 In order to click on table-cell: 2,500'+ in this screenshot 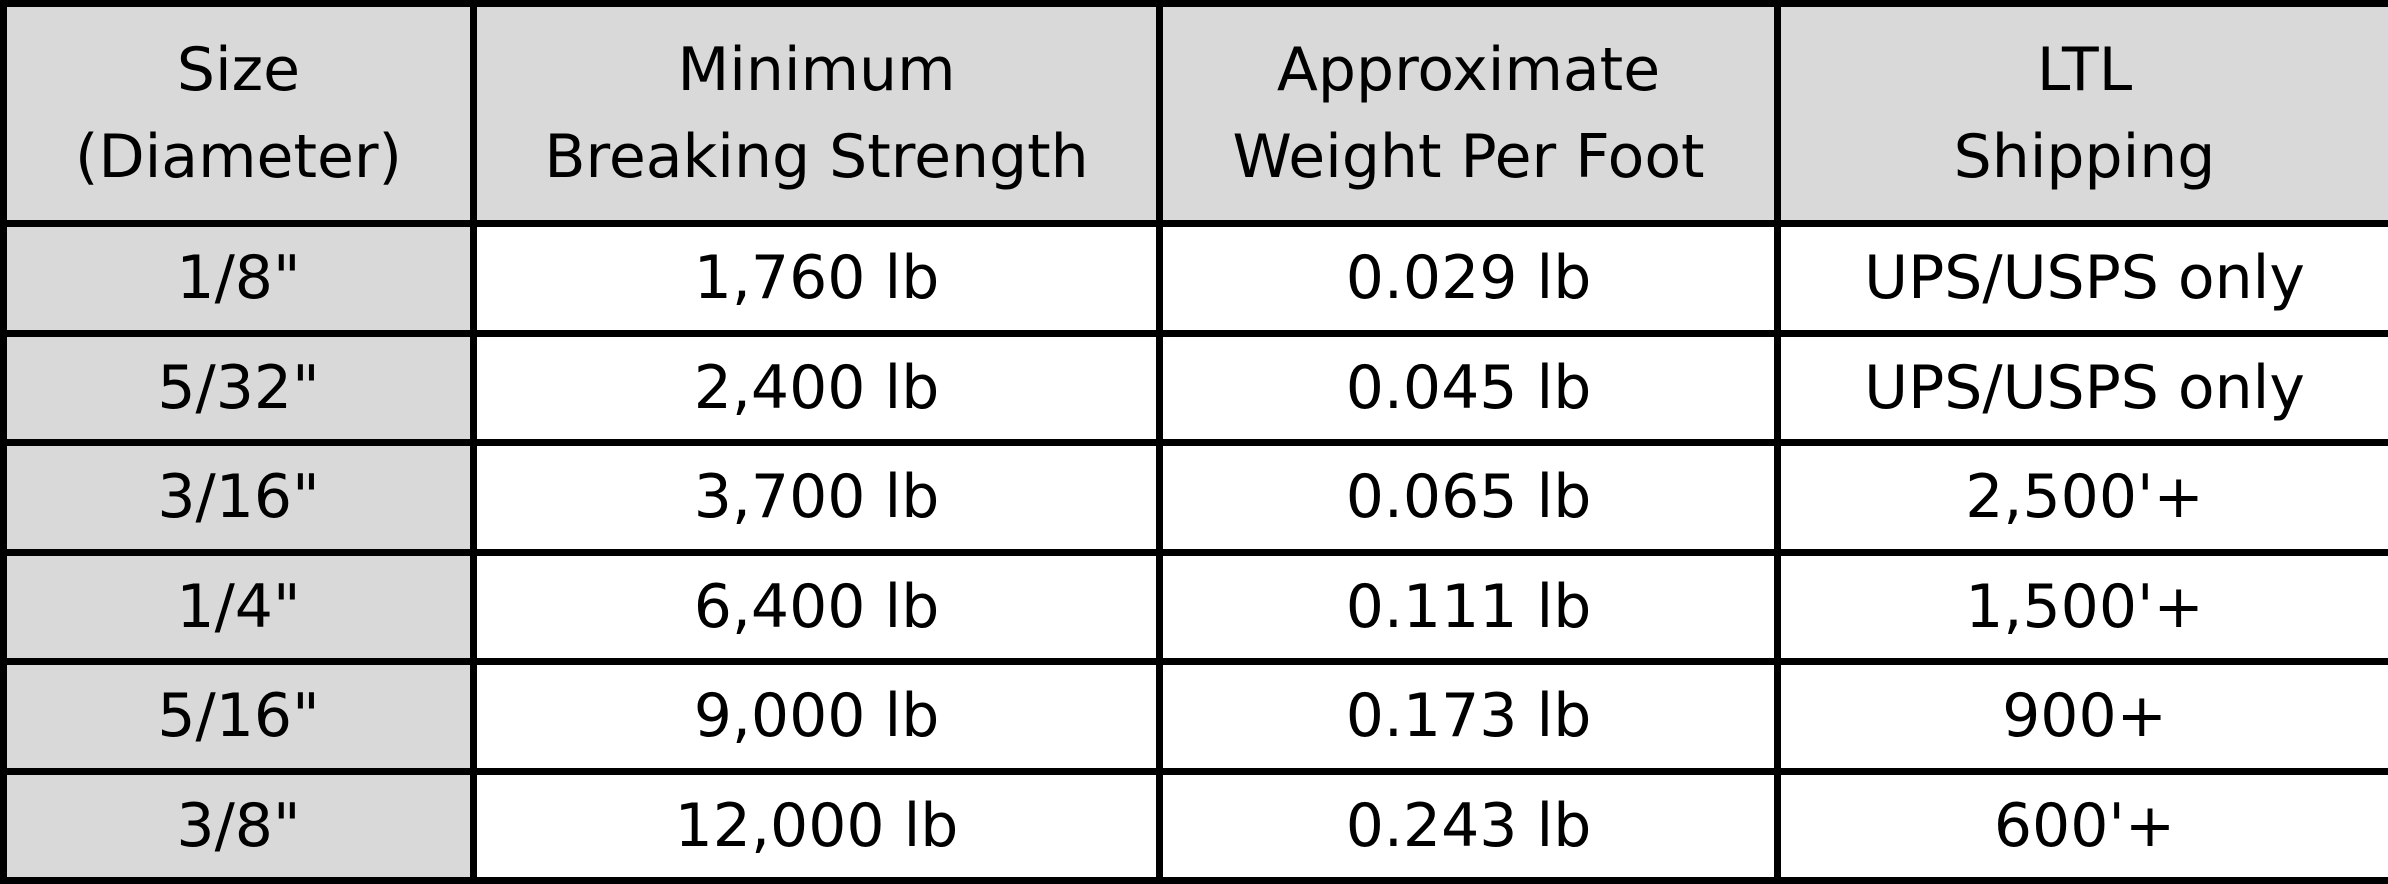, I will do `click(2081, 497)`.